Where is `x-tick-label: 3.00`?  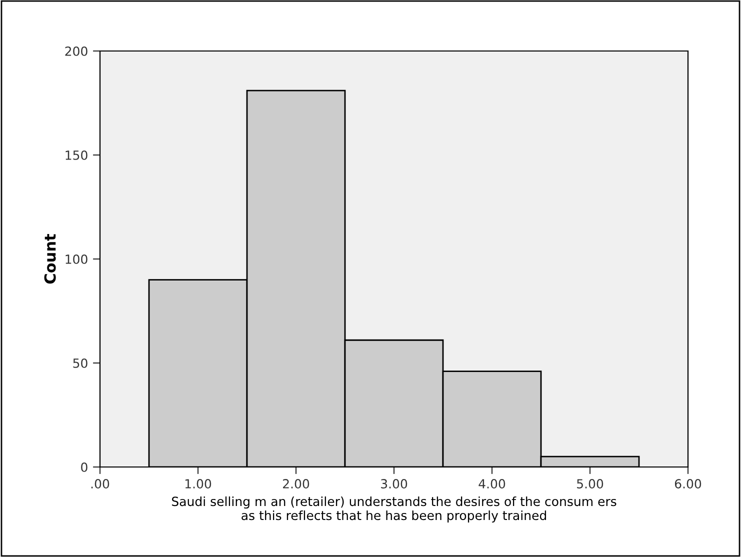
x-tick-label: 3.00 is located at coordinates (394, 483).